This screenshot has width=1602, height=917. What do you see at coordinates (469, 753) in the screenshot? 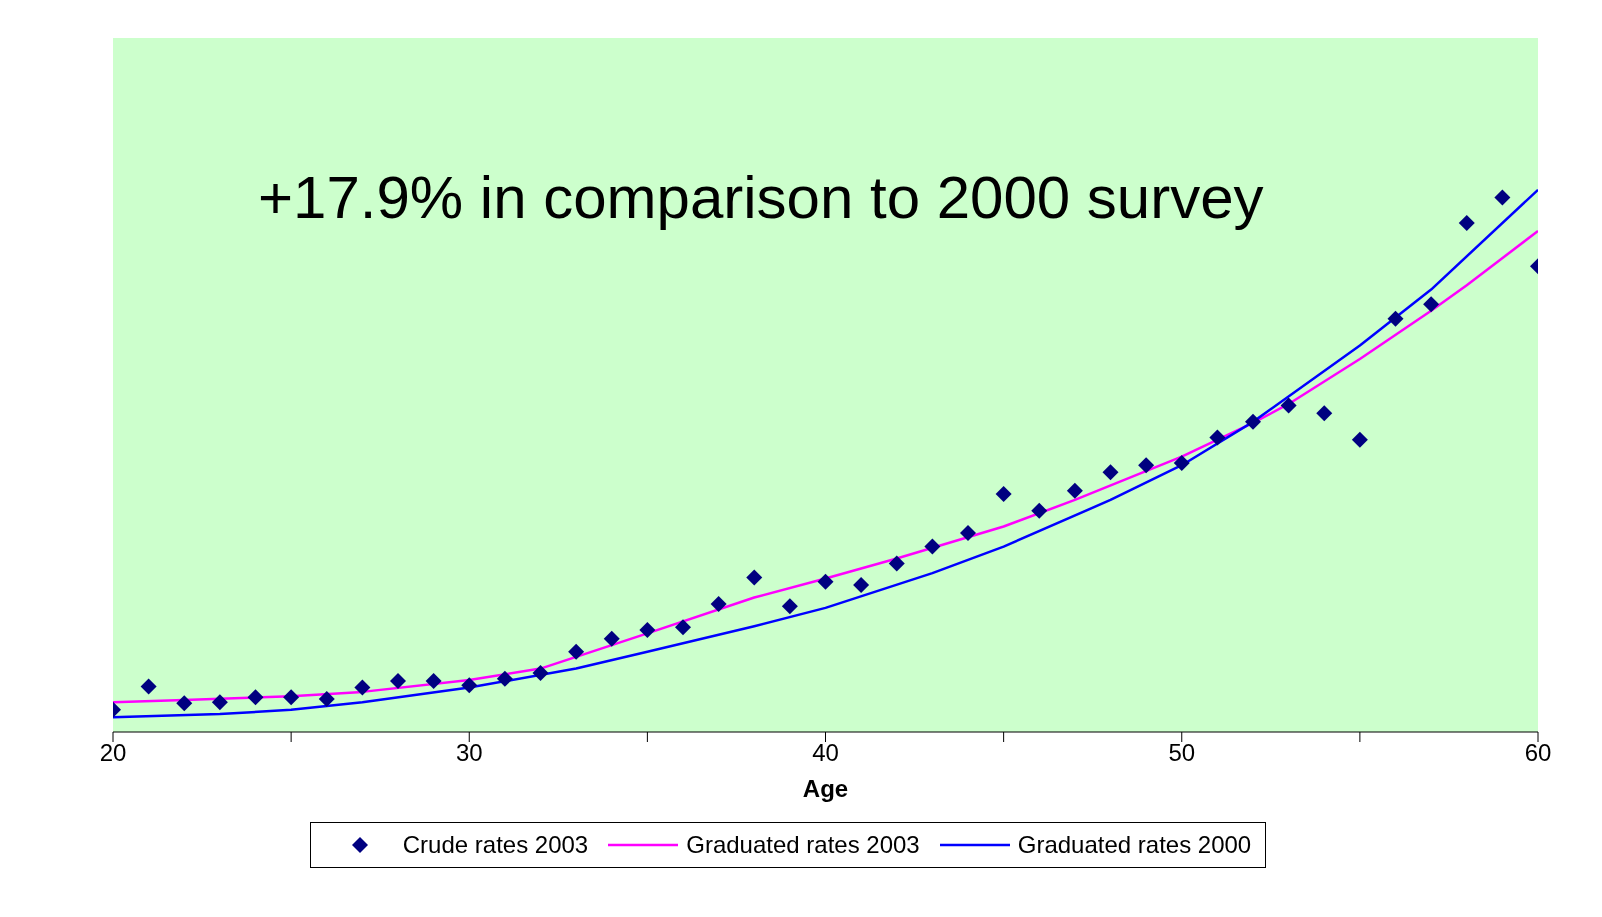
I see `x-tick-label: 30` at bounding box center [469, 753].